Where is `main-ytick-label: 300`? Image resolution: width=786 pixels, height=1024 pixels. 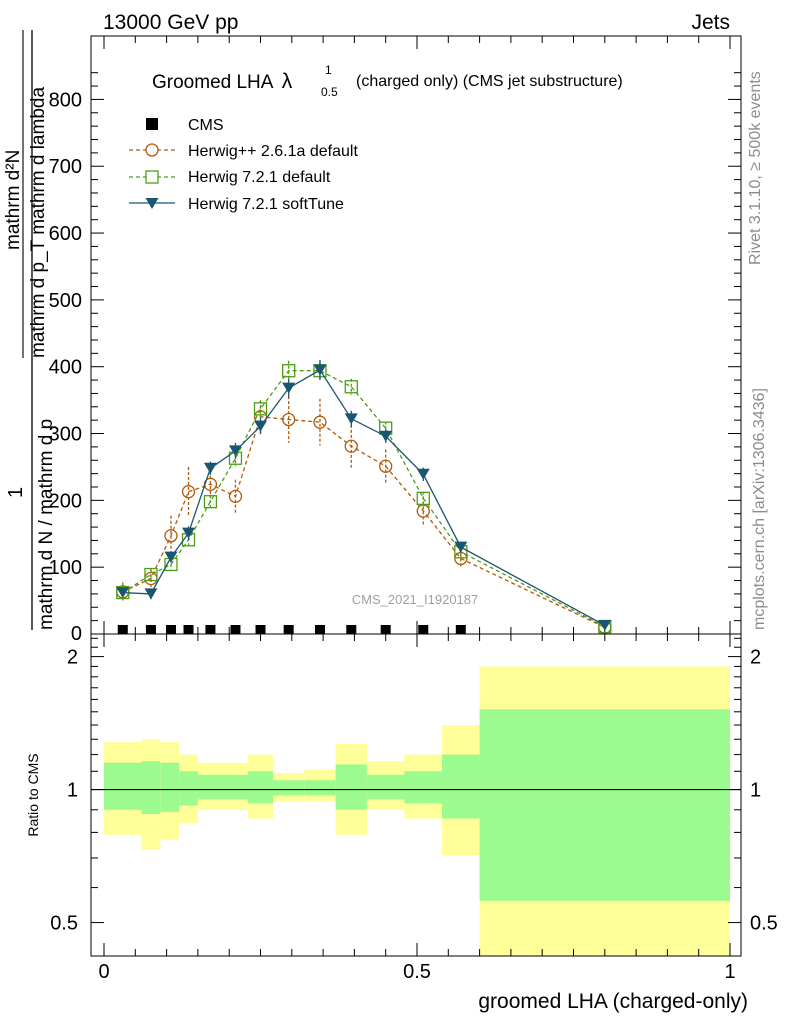
main-ytick-label: 300 is located at coordinates (65, 435).